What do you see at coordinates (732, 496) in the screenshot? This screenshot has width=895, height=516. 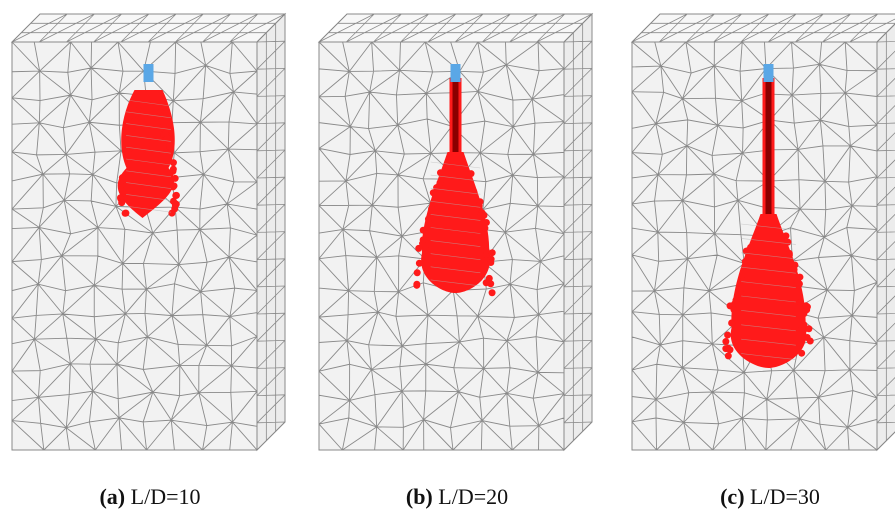 I see `caption-letter-c: (c)` at bounding box center [732, 496].